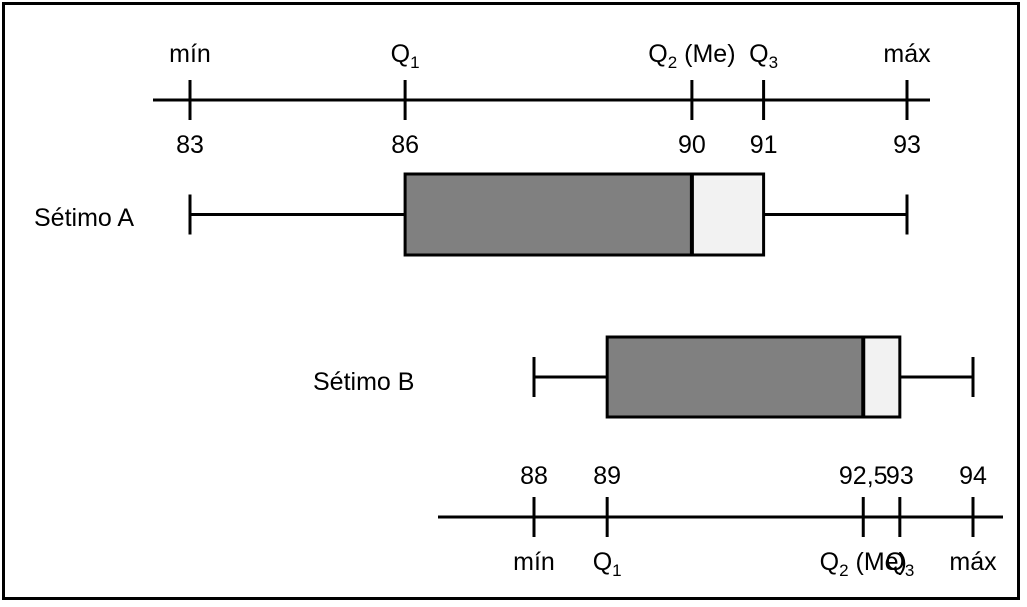 This screenshot has width=1027, height=607. Describe the element at coordinates (534, 562) in the screenshot. I see `stat-label-b-0: mín` at that location.